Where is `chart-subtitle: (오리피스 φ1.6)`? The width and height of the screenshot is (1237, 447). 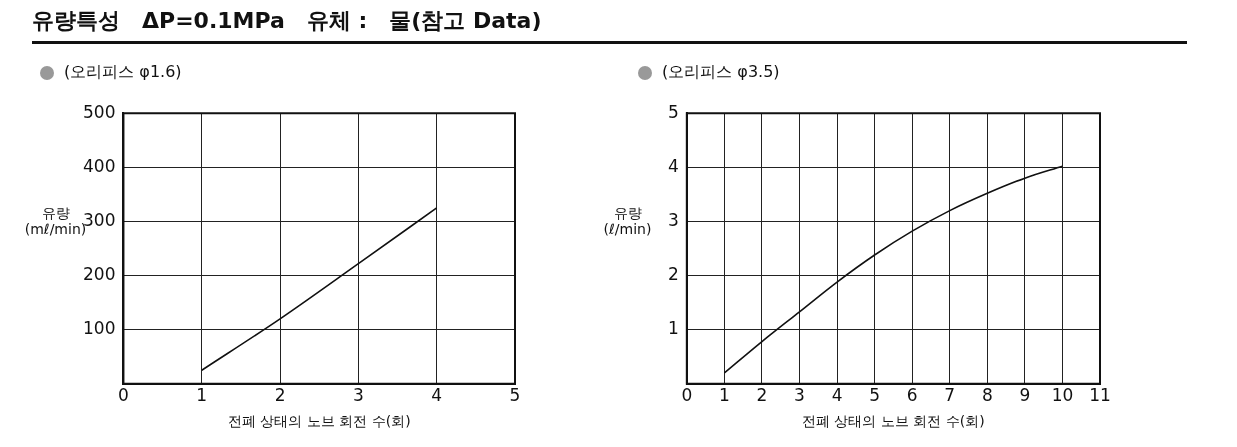
chart-subtitle: (오리피스 φ1.6) is located at coordinates (123, 72).